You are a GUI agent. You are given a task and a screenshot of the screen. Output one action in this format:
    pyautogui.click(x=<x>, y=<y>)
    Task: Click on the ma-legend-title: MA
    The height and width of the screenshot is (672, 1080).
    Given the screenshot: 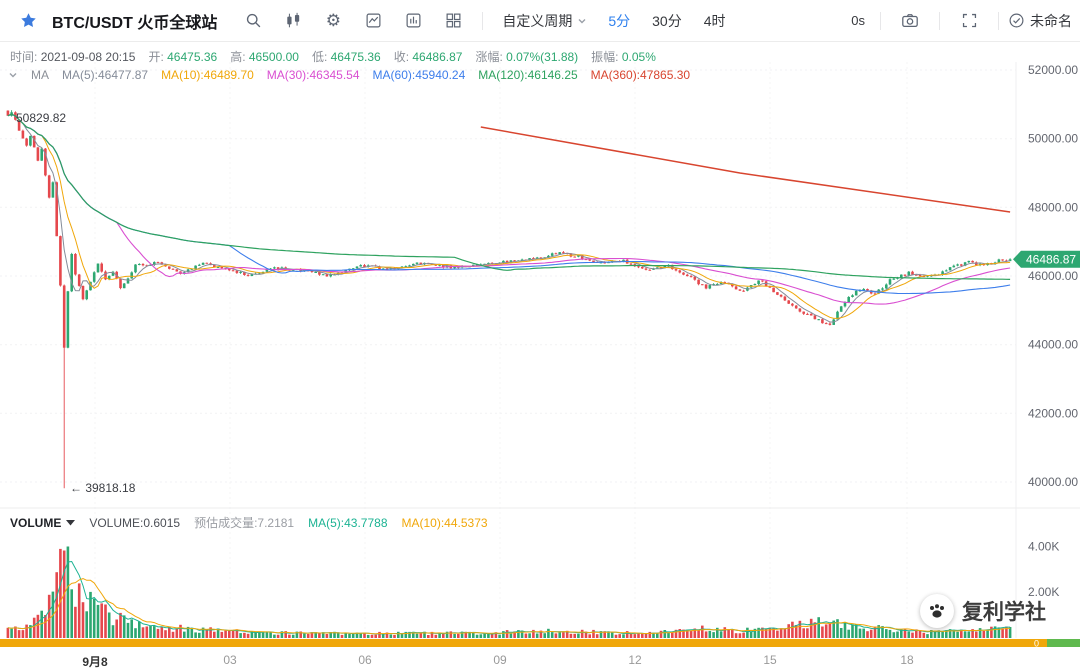 What is the action you would take?
    pyautogui.click(x=40, y=75)
    